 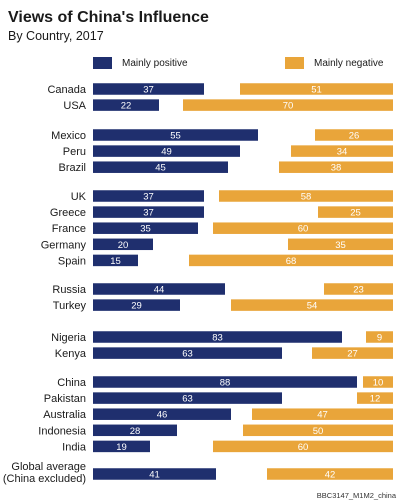 I want to click on legend-label-negative: Mainly negative, so click(x=349, y=63).